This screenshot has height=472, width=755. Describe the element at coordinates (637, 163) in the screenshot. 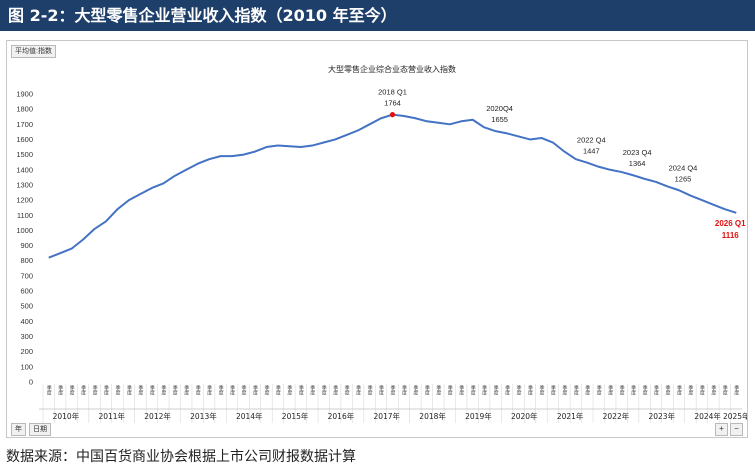

I see `data-label-value: 1364` at that location.